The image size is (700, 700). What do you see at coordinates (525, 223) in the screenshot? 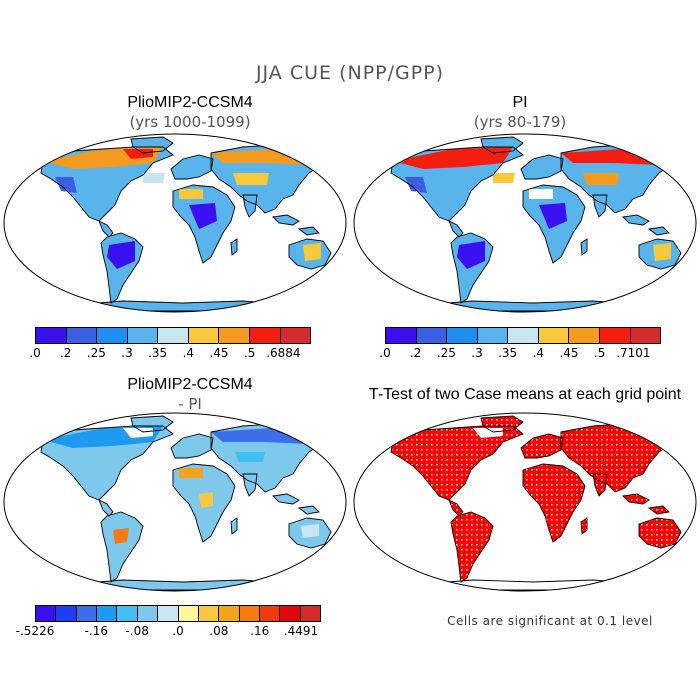
I see `map-pi` at bounding box center [525, 223].